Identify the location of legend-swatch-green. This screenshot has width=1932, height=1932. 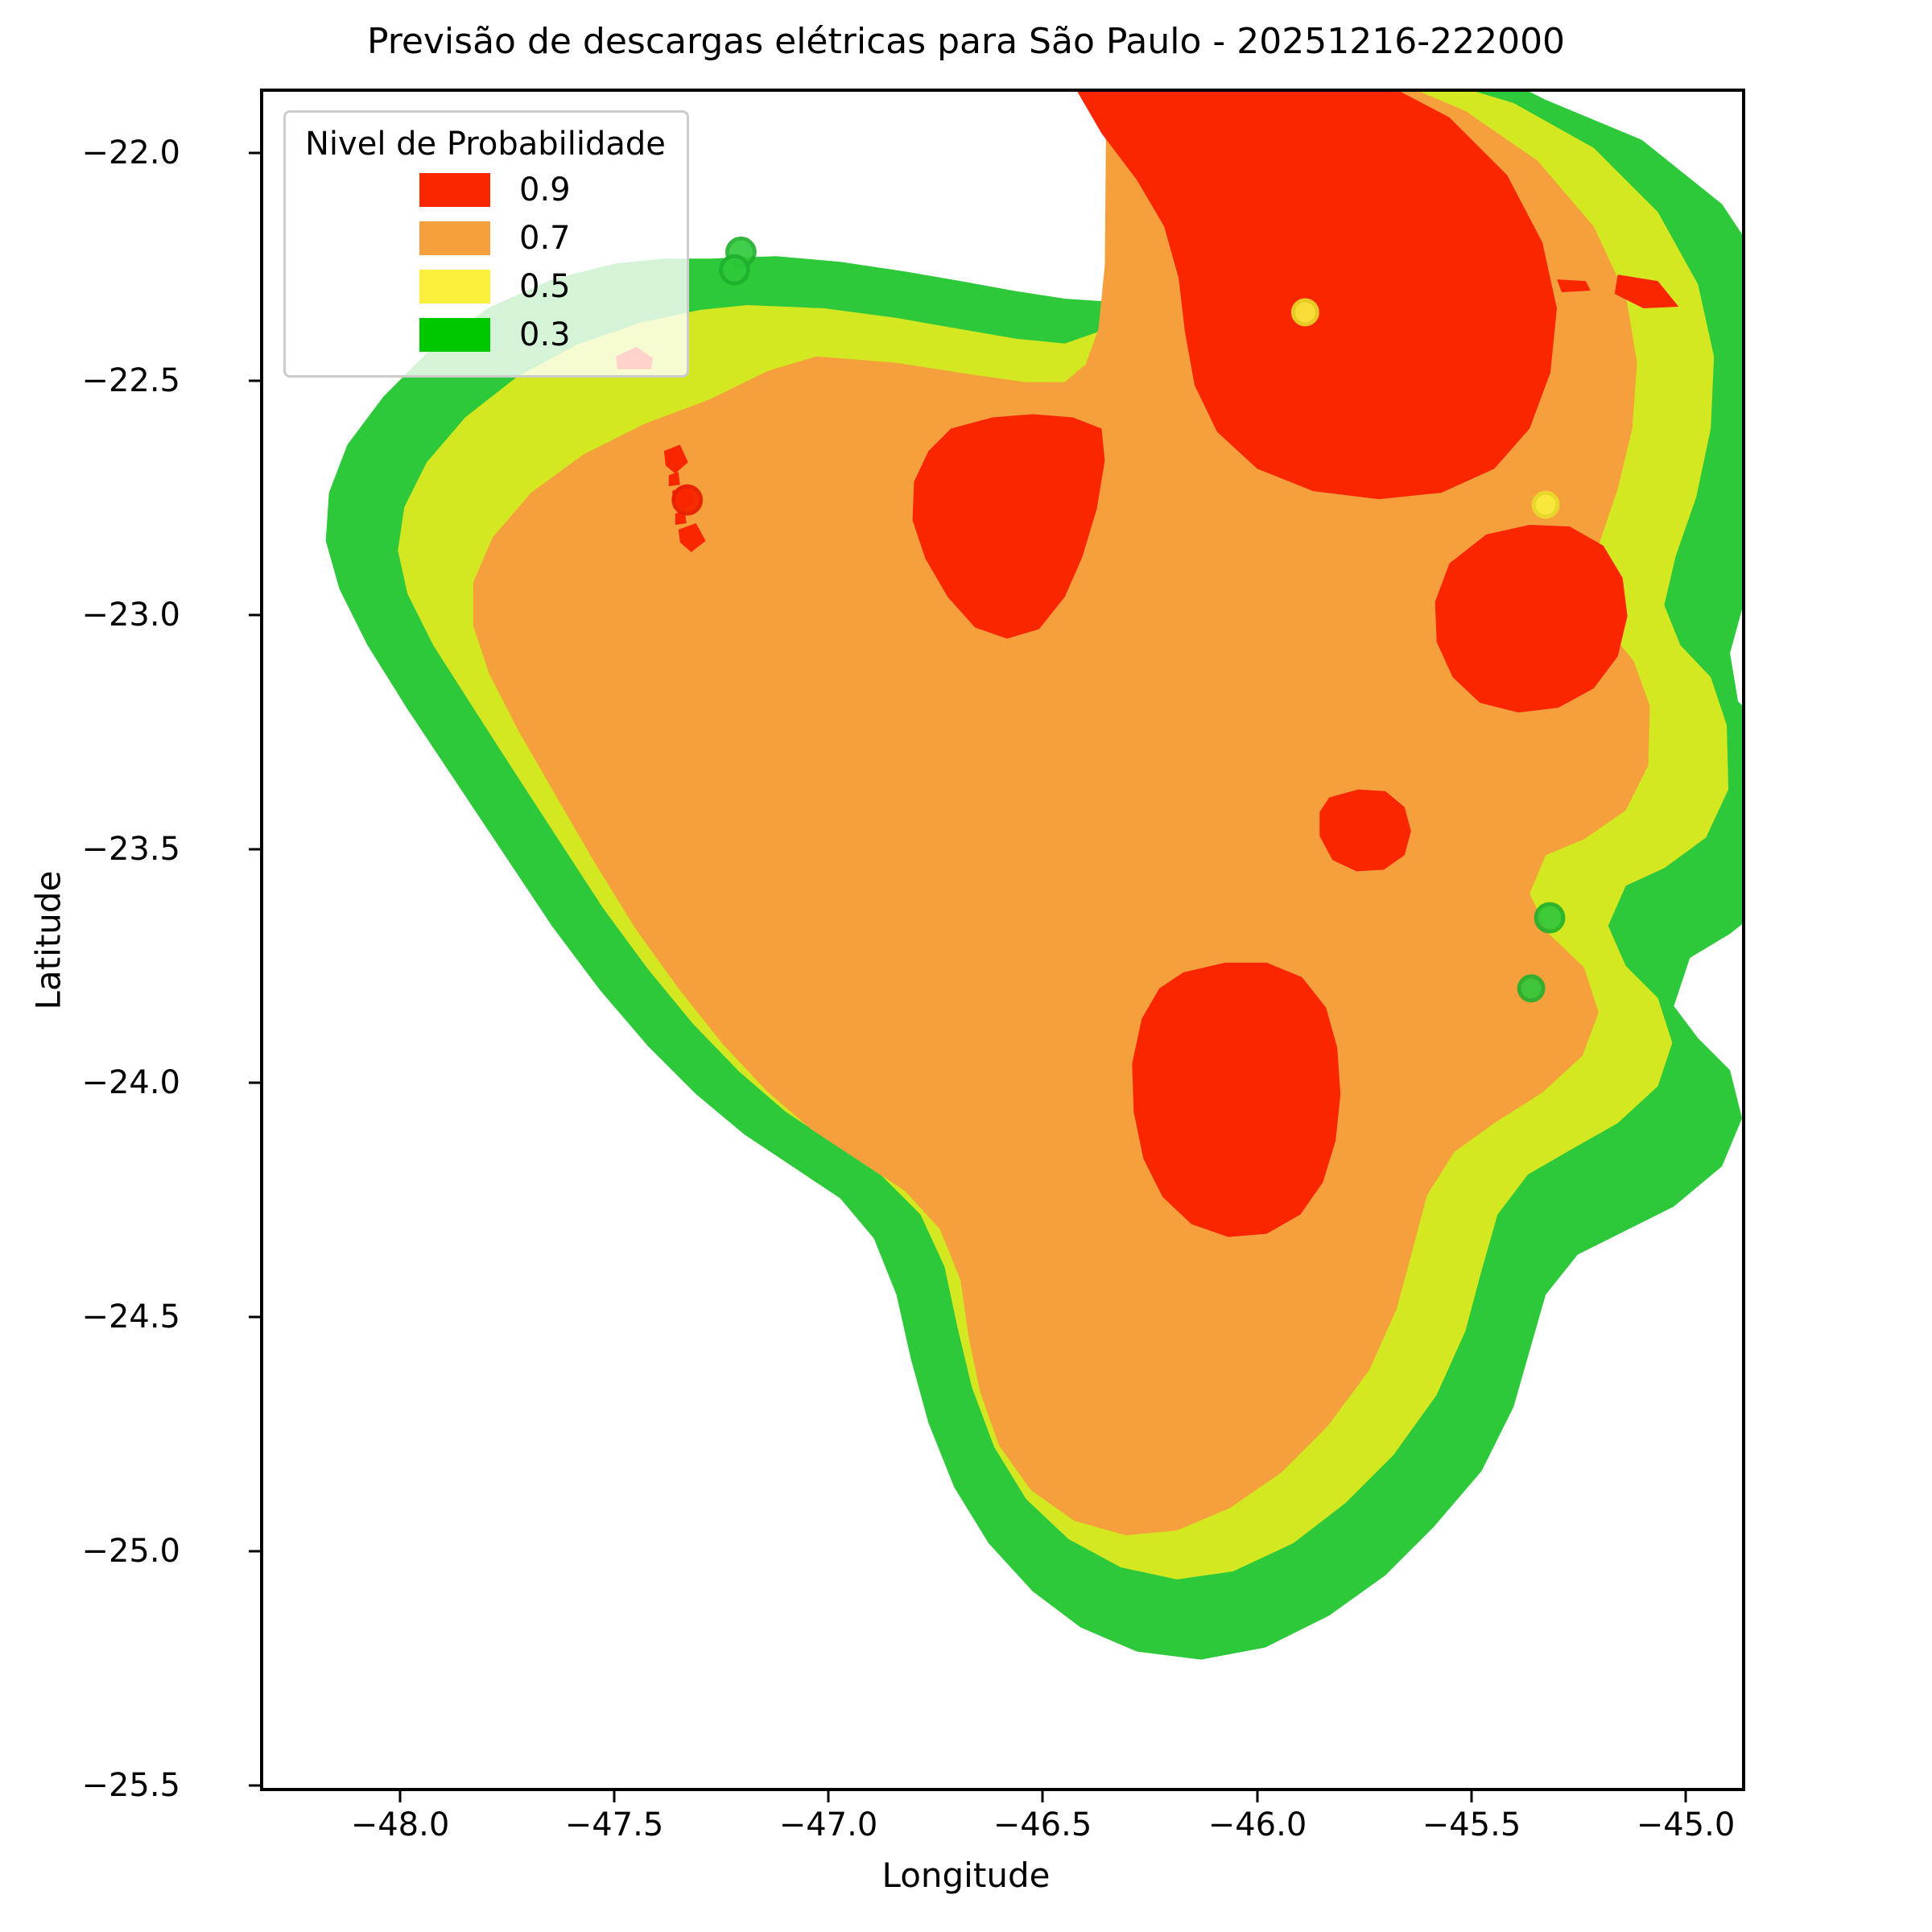
(454, 335).